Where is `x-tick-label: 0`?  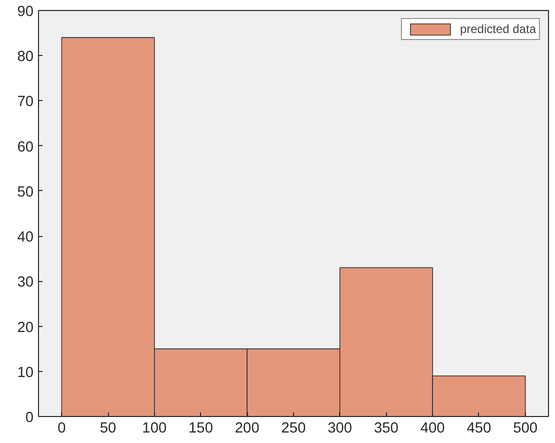 x-tick-label: 0 is located at coordinates (62, 428).